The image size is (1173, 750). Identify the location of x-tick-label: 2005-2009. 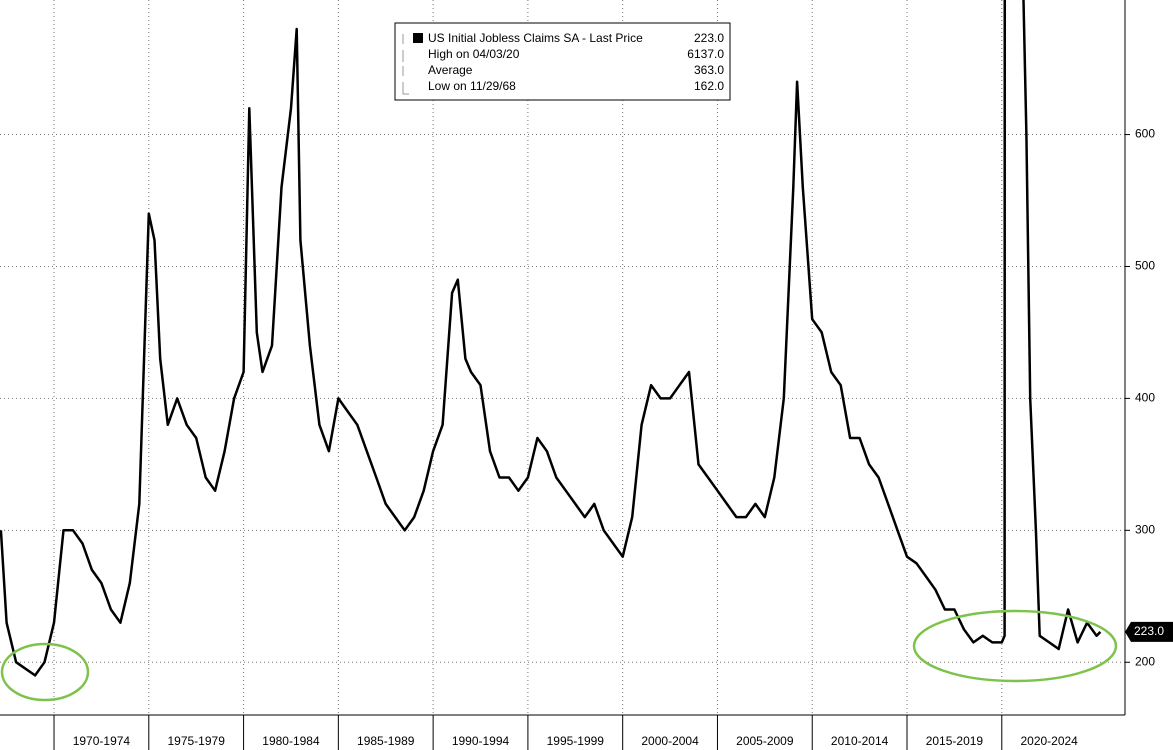
(765, 741).